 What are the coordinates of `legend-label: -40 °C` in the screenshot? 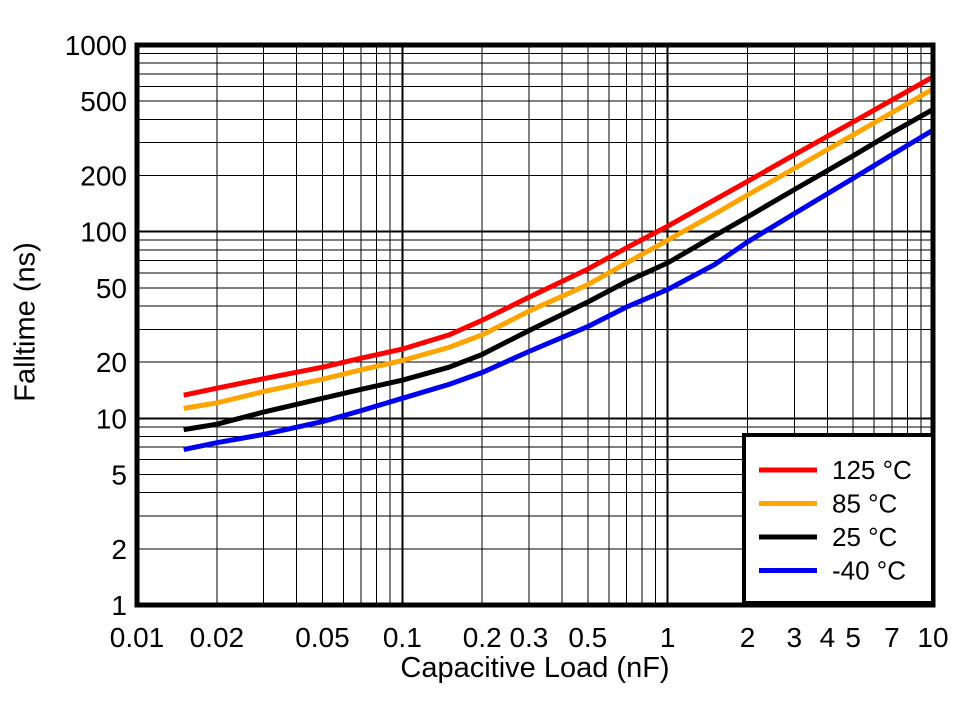 It's located at (869, 571).